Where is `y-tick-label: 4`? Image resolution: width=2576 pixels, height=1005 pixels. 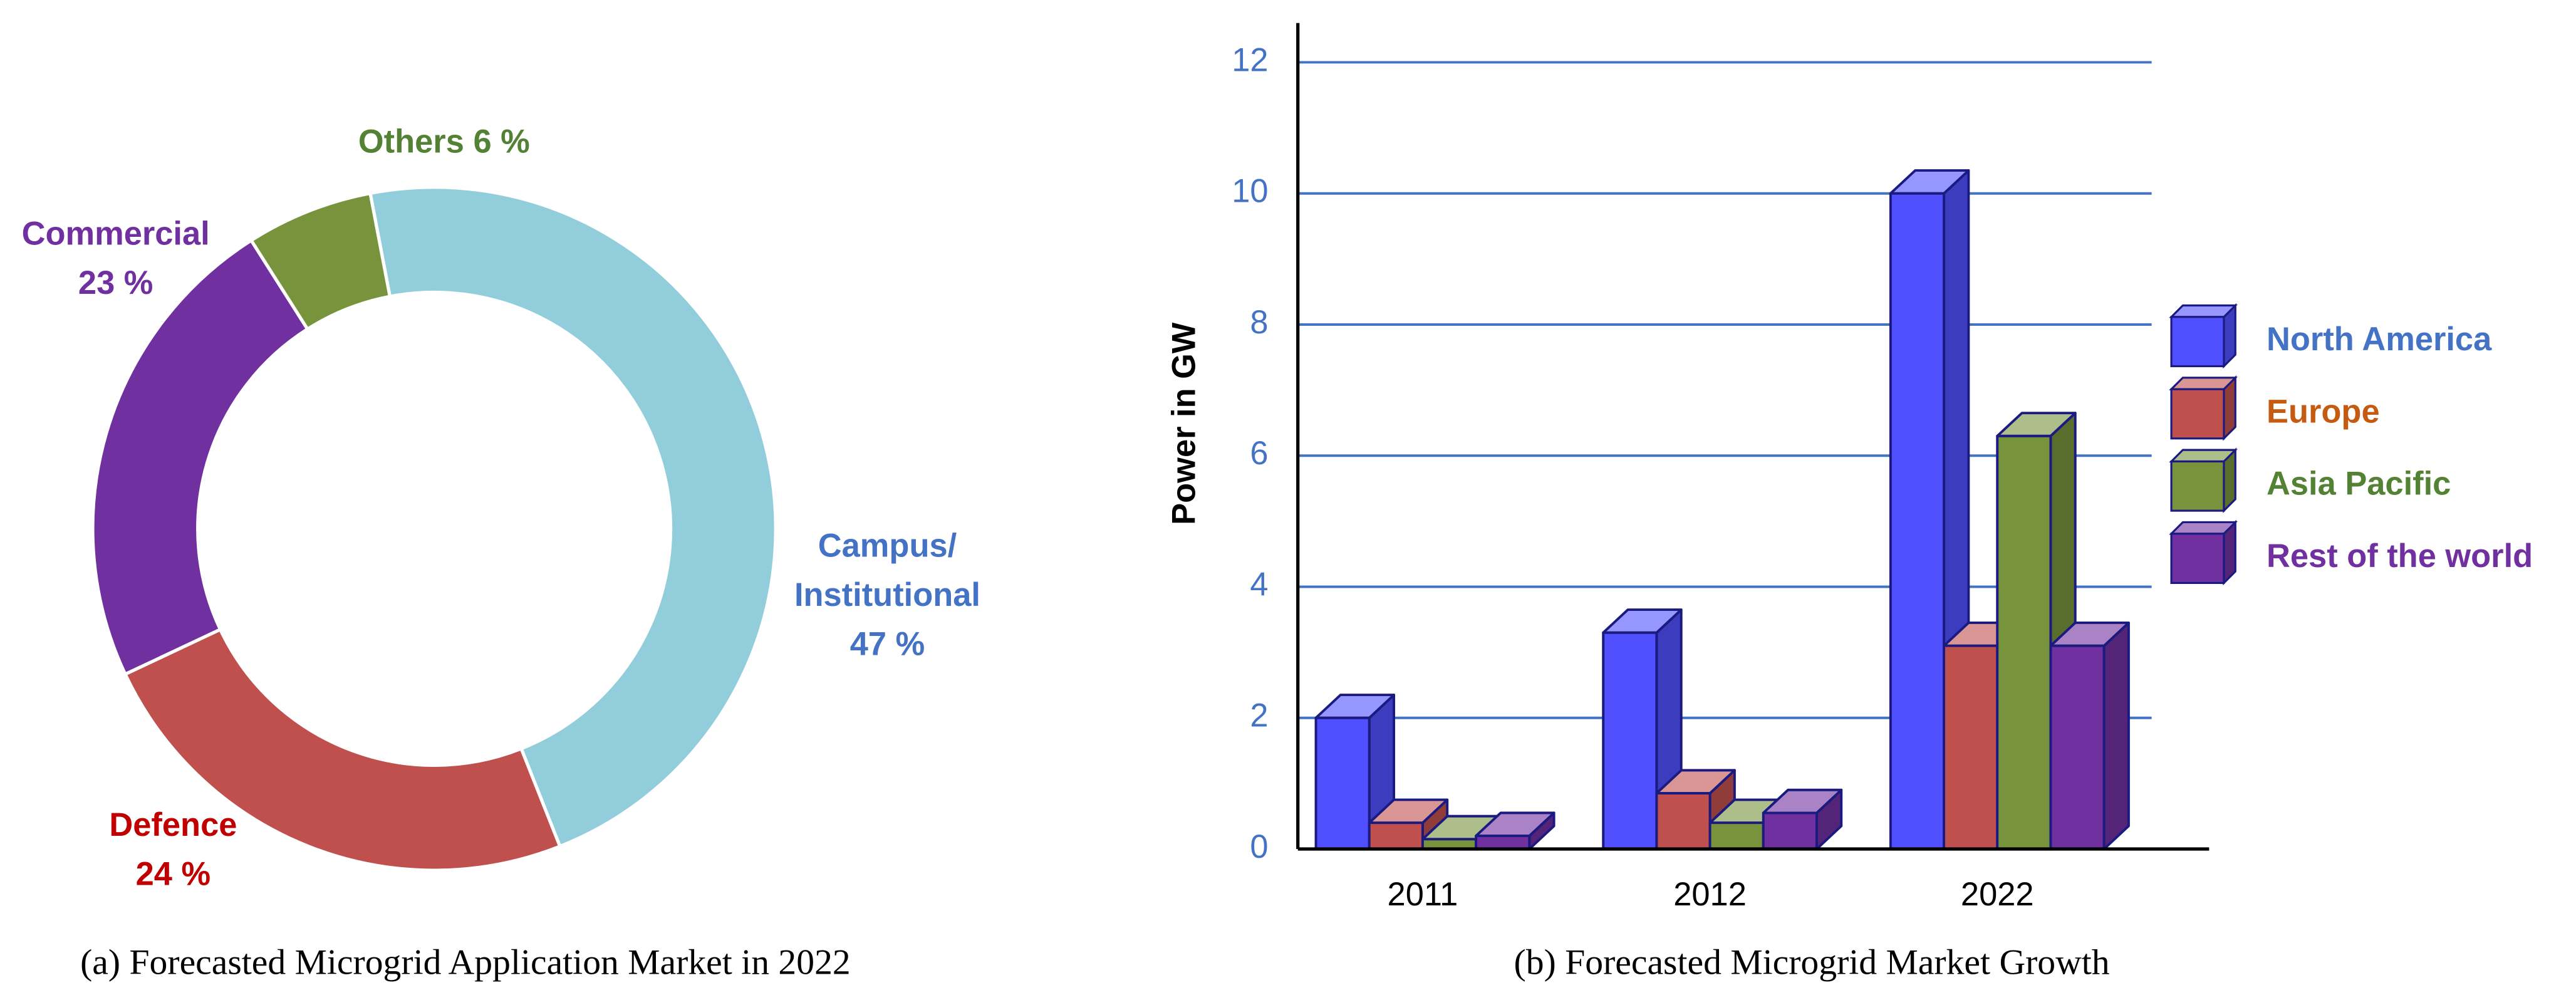 y-tick-label: 4 is located at coordinates (1259, 584).